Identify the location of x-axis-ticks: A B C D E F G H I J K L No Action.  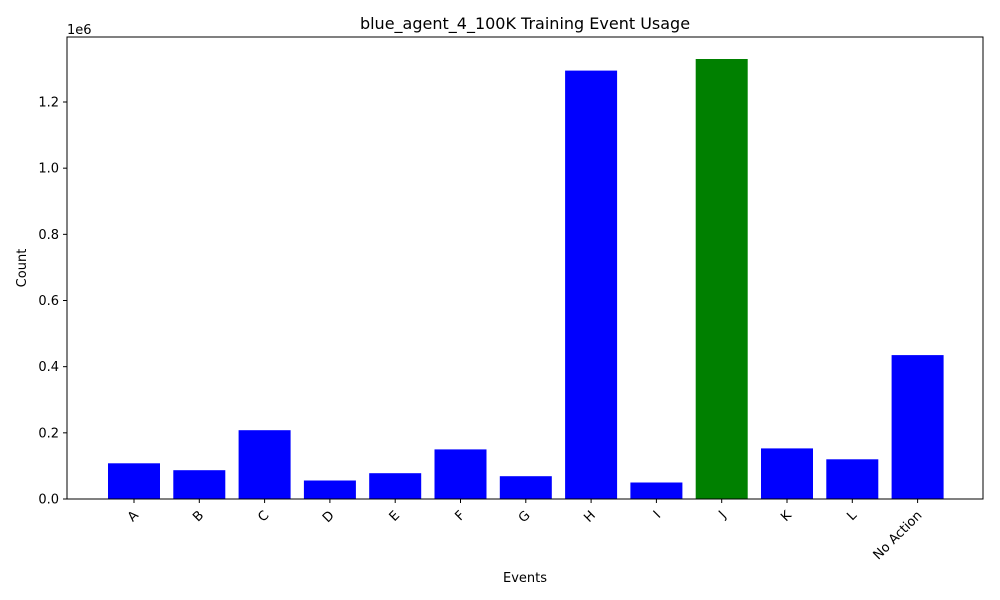
(525, 531).